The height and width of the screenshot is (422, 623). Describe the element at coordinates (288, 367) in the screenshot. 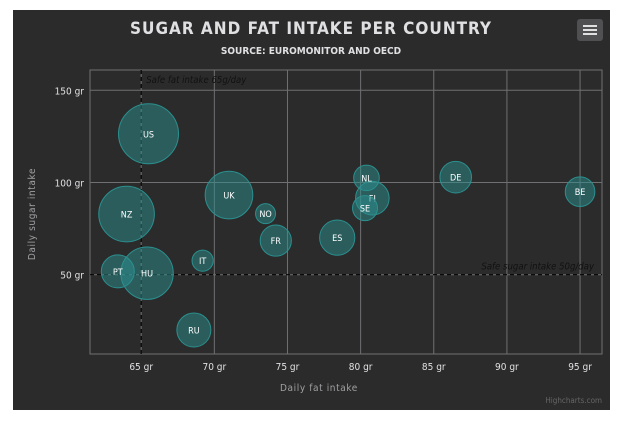

I see `x-tick-label: 75 gr` at that location.